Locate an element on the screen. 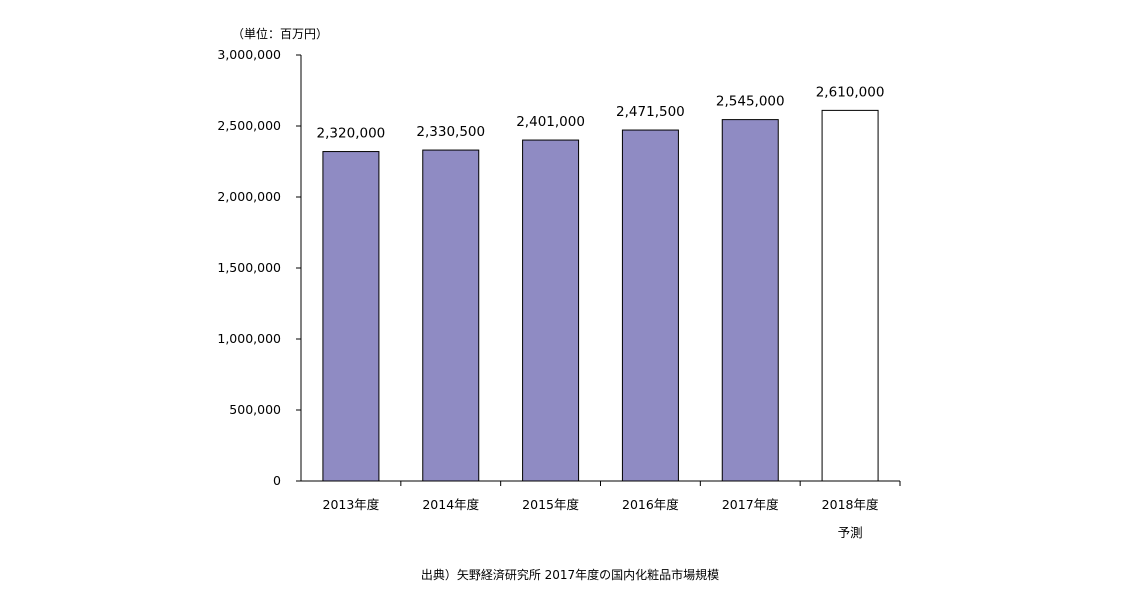  unit-label: （単位：百万円） is located at coordinates (280, 33).